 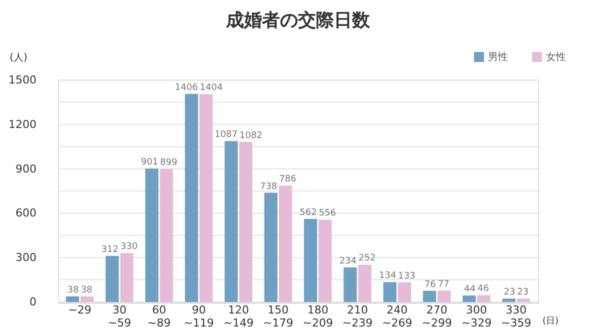 I want to click on x-tick-label: 30 ~59, so click(x=120, y=316).